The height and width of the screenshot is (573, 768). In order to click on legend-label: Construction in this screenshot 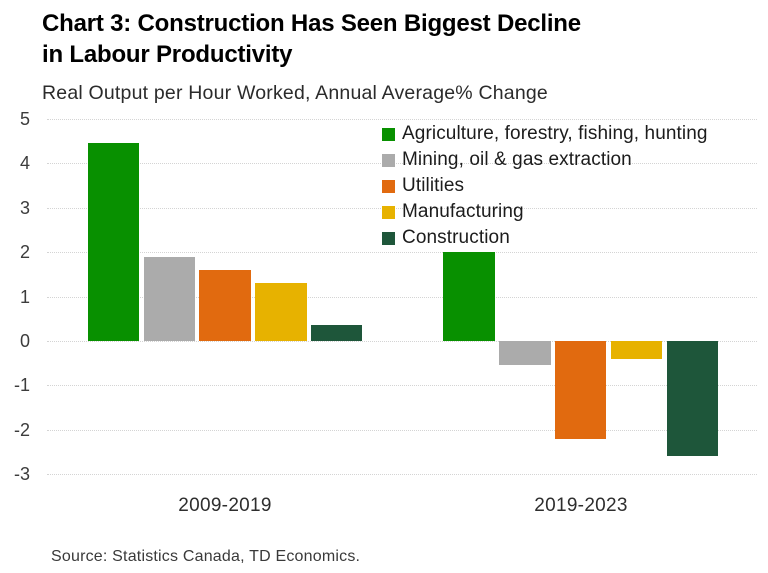, I will do `click(456, 237)`.